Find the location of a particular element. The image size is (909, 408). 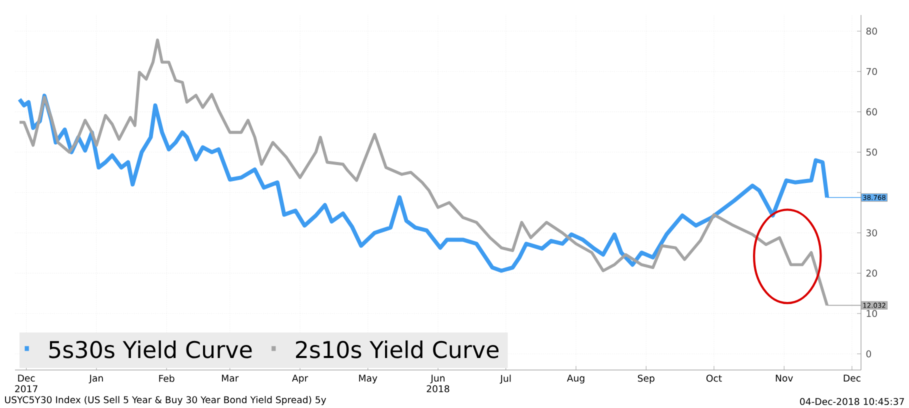

legend-label: 5s30s Yield Curve is located at coordinates (150, 349).